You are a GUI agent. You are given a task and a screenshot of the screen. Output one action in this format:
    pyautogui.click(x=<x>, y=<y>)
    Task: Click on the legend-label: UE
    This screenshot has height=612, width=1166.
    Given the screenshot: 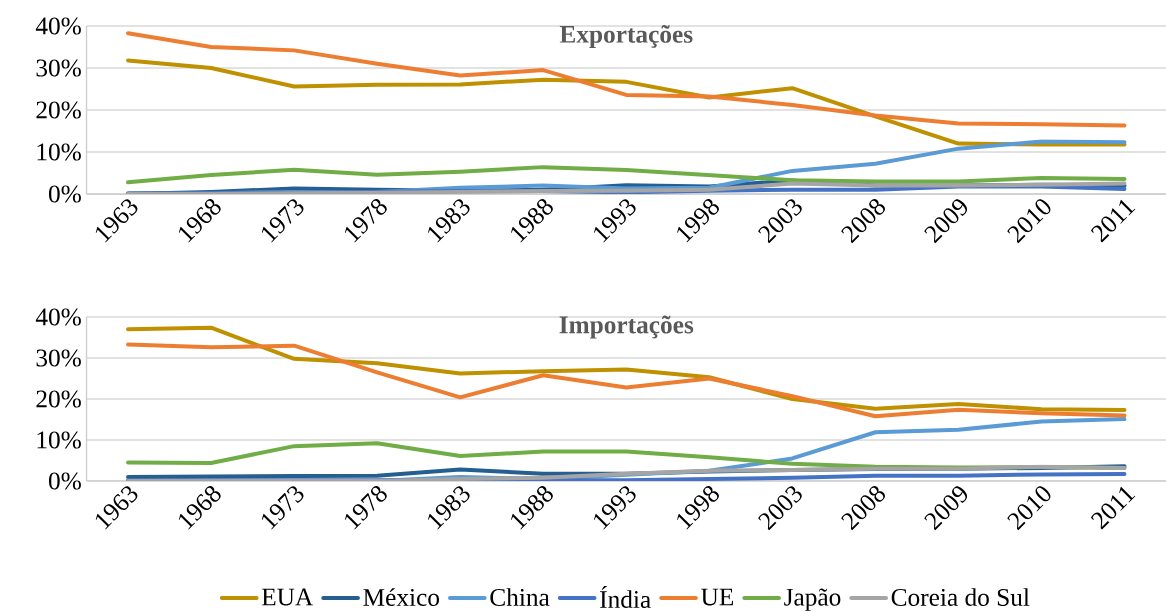 What is the action you would take?
    pyautogui.click(x=717, y=597)
    